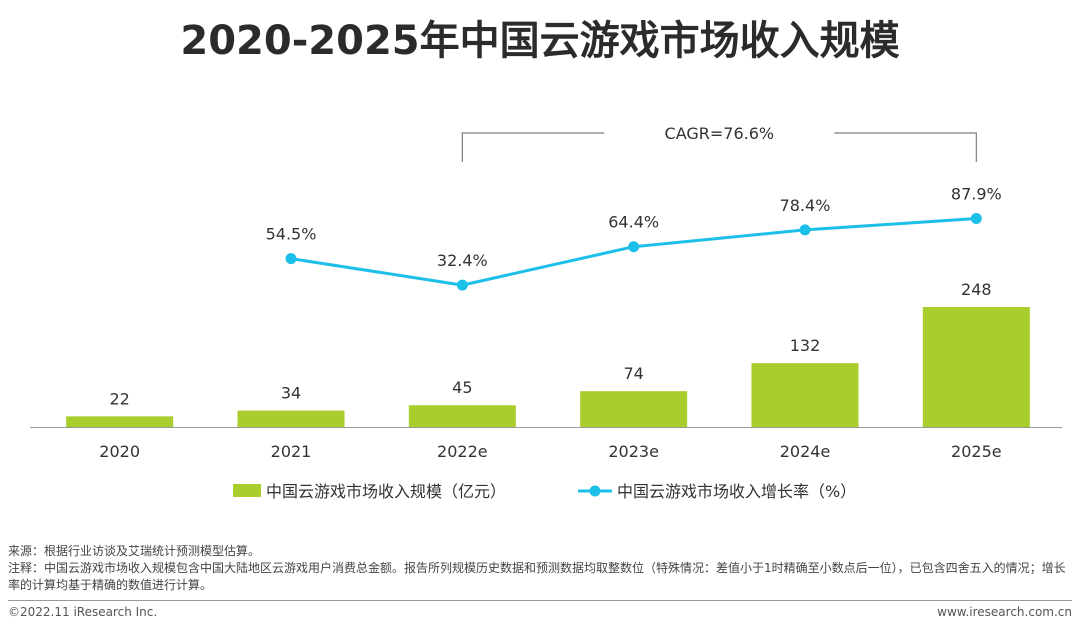 This screenshot has width=1080, height=635. I want to click on legend-line-marker, so click(595, 491).